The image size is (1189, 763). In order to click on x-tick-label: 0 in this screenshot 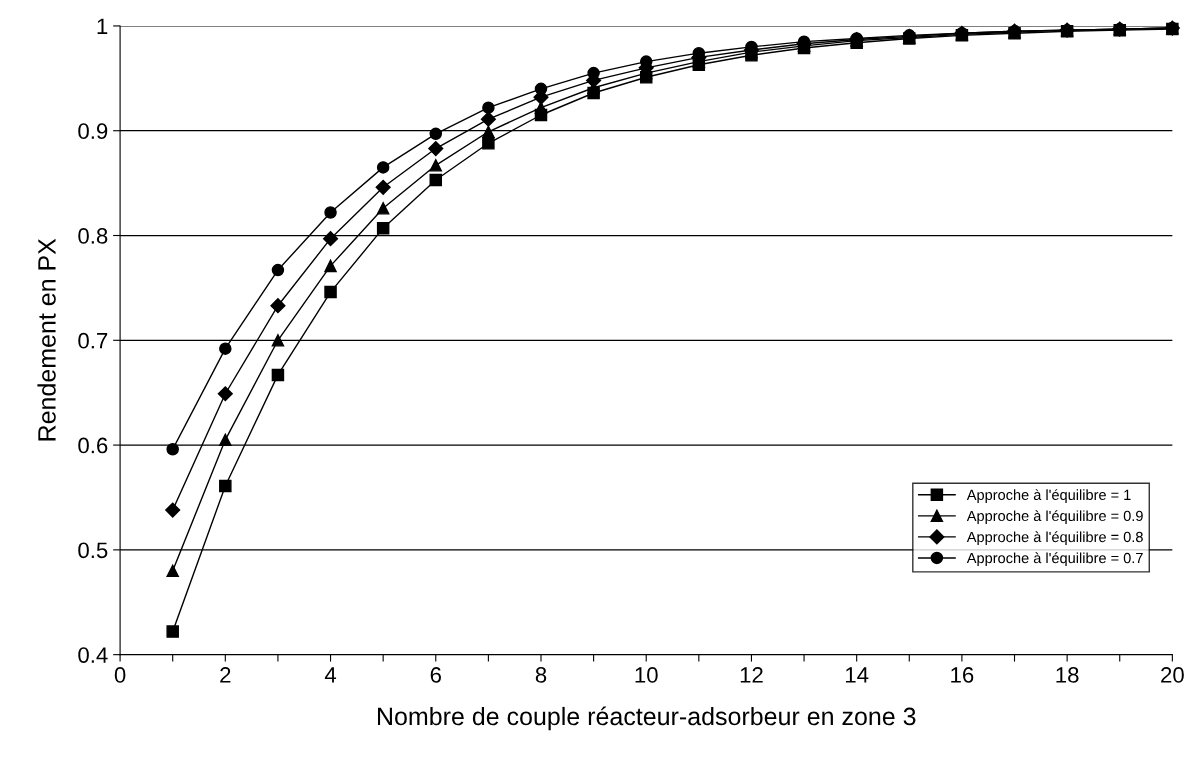, I will do `click(120, 675)`.